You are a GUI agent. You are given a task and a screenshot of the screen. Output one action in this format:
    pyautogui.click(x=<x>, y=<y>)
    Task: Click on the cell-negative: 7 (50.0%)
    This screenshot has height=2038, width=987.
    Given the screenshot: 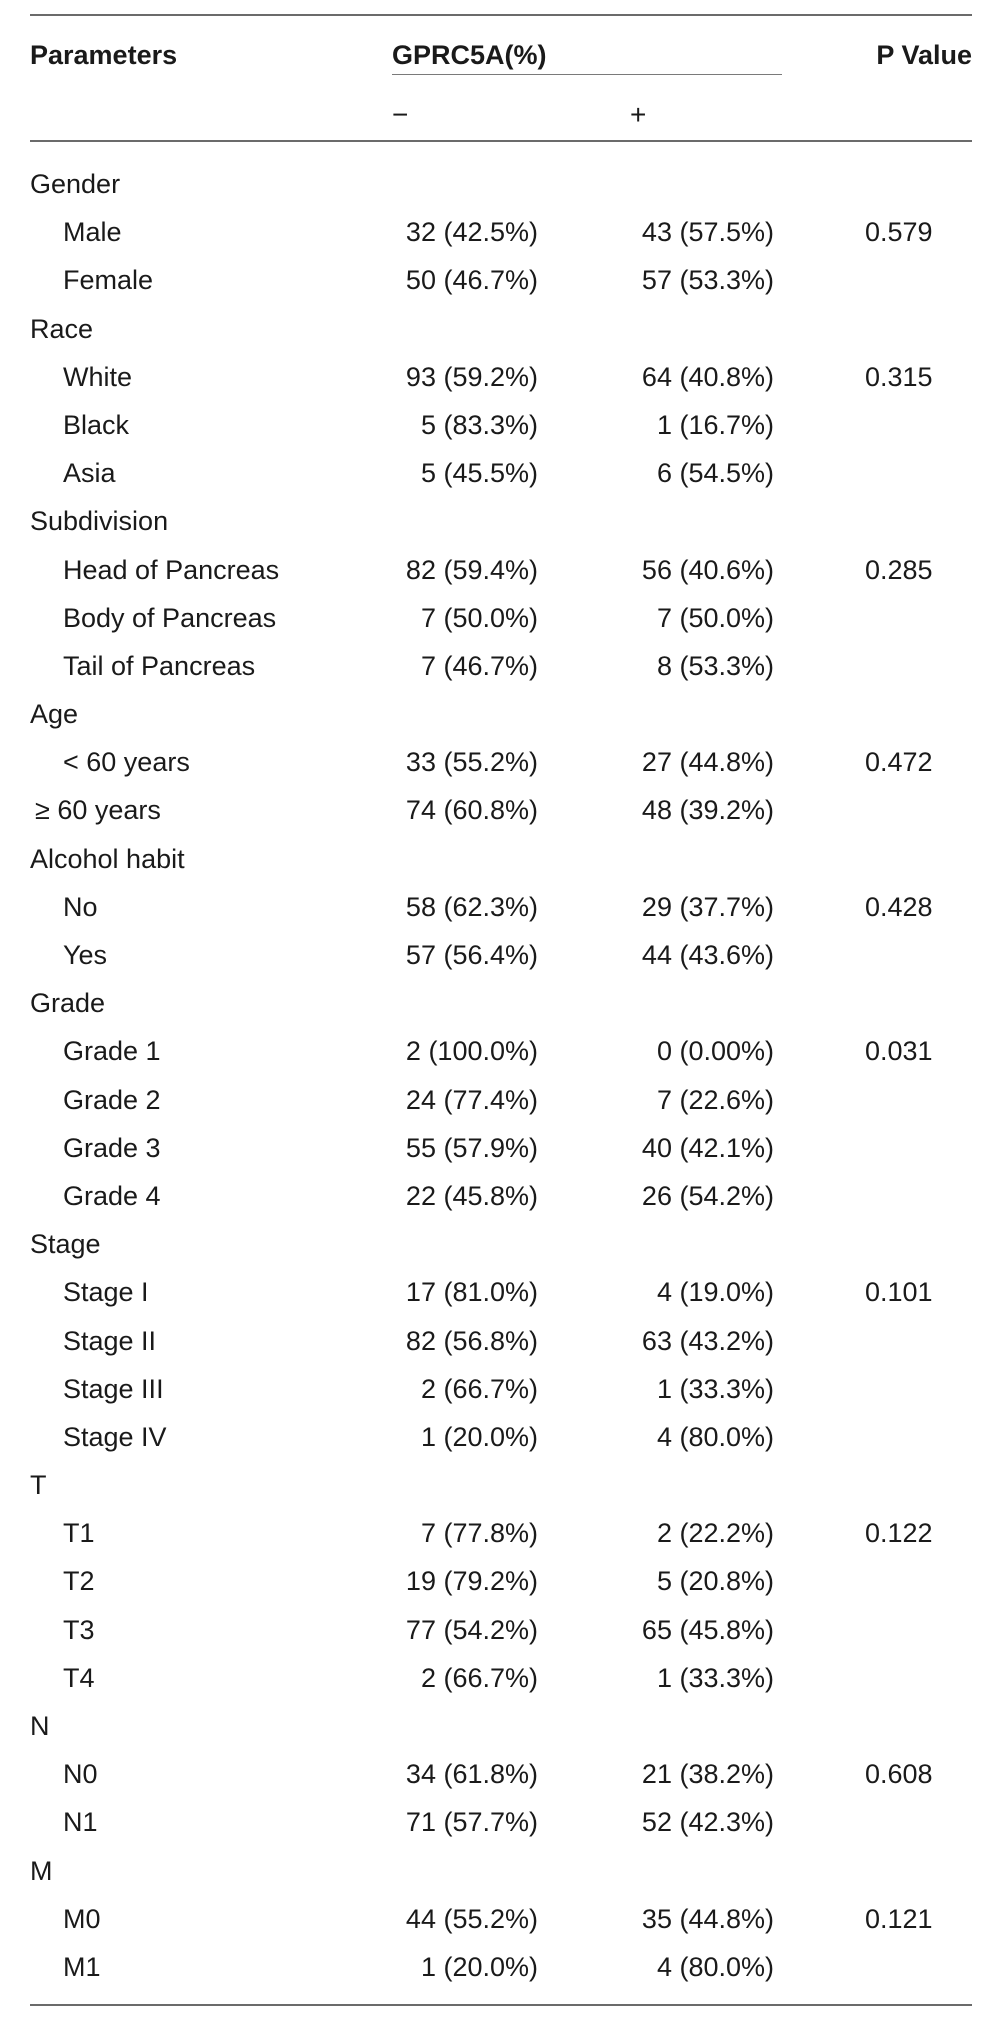 What is the action you would take?
    pyautogui.click(x=479, y=617)
    